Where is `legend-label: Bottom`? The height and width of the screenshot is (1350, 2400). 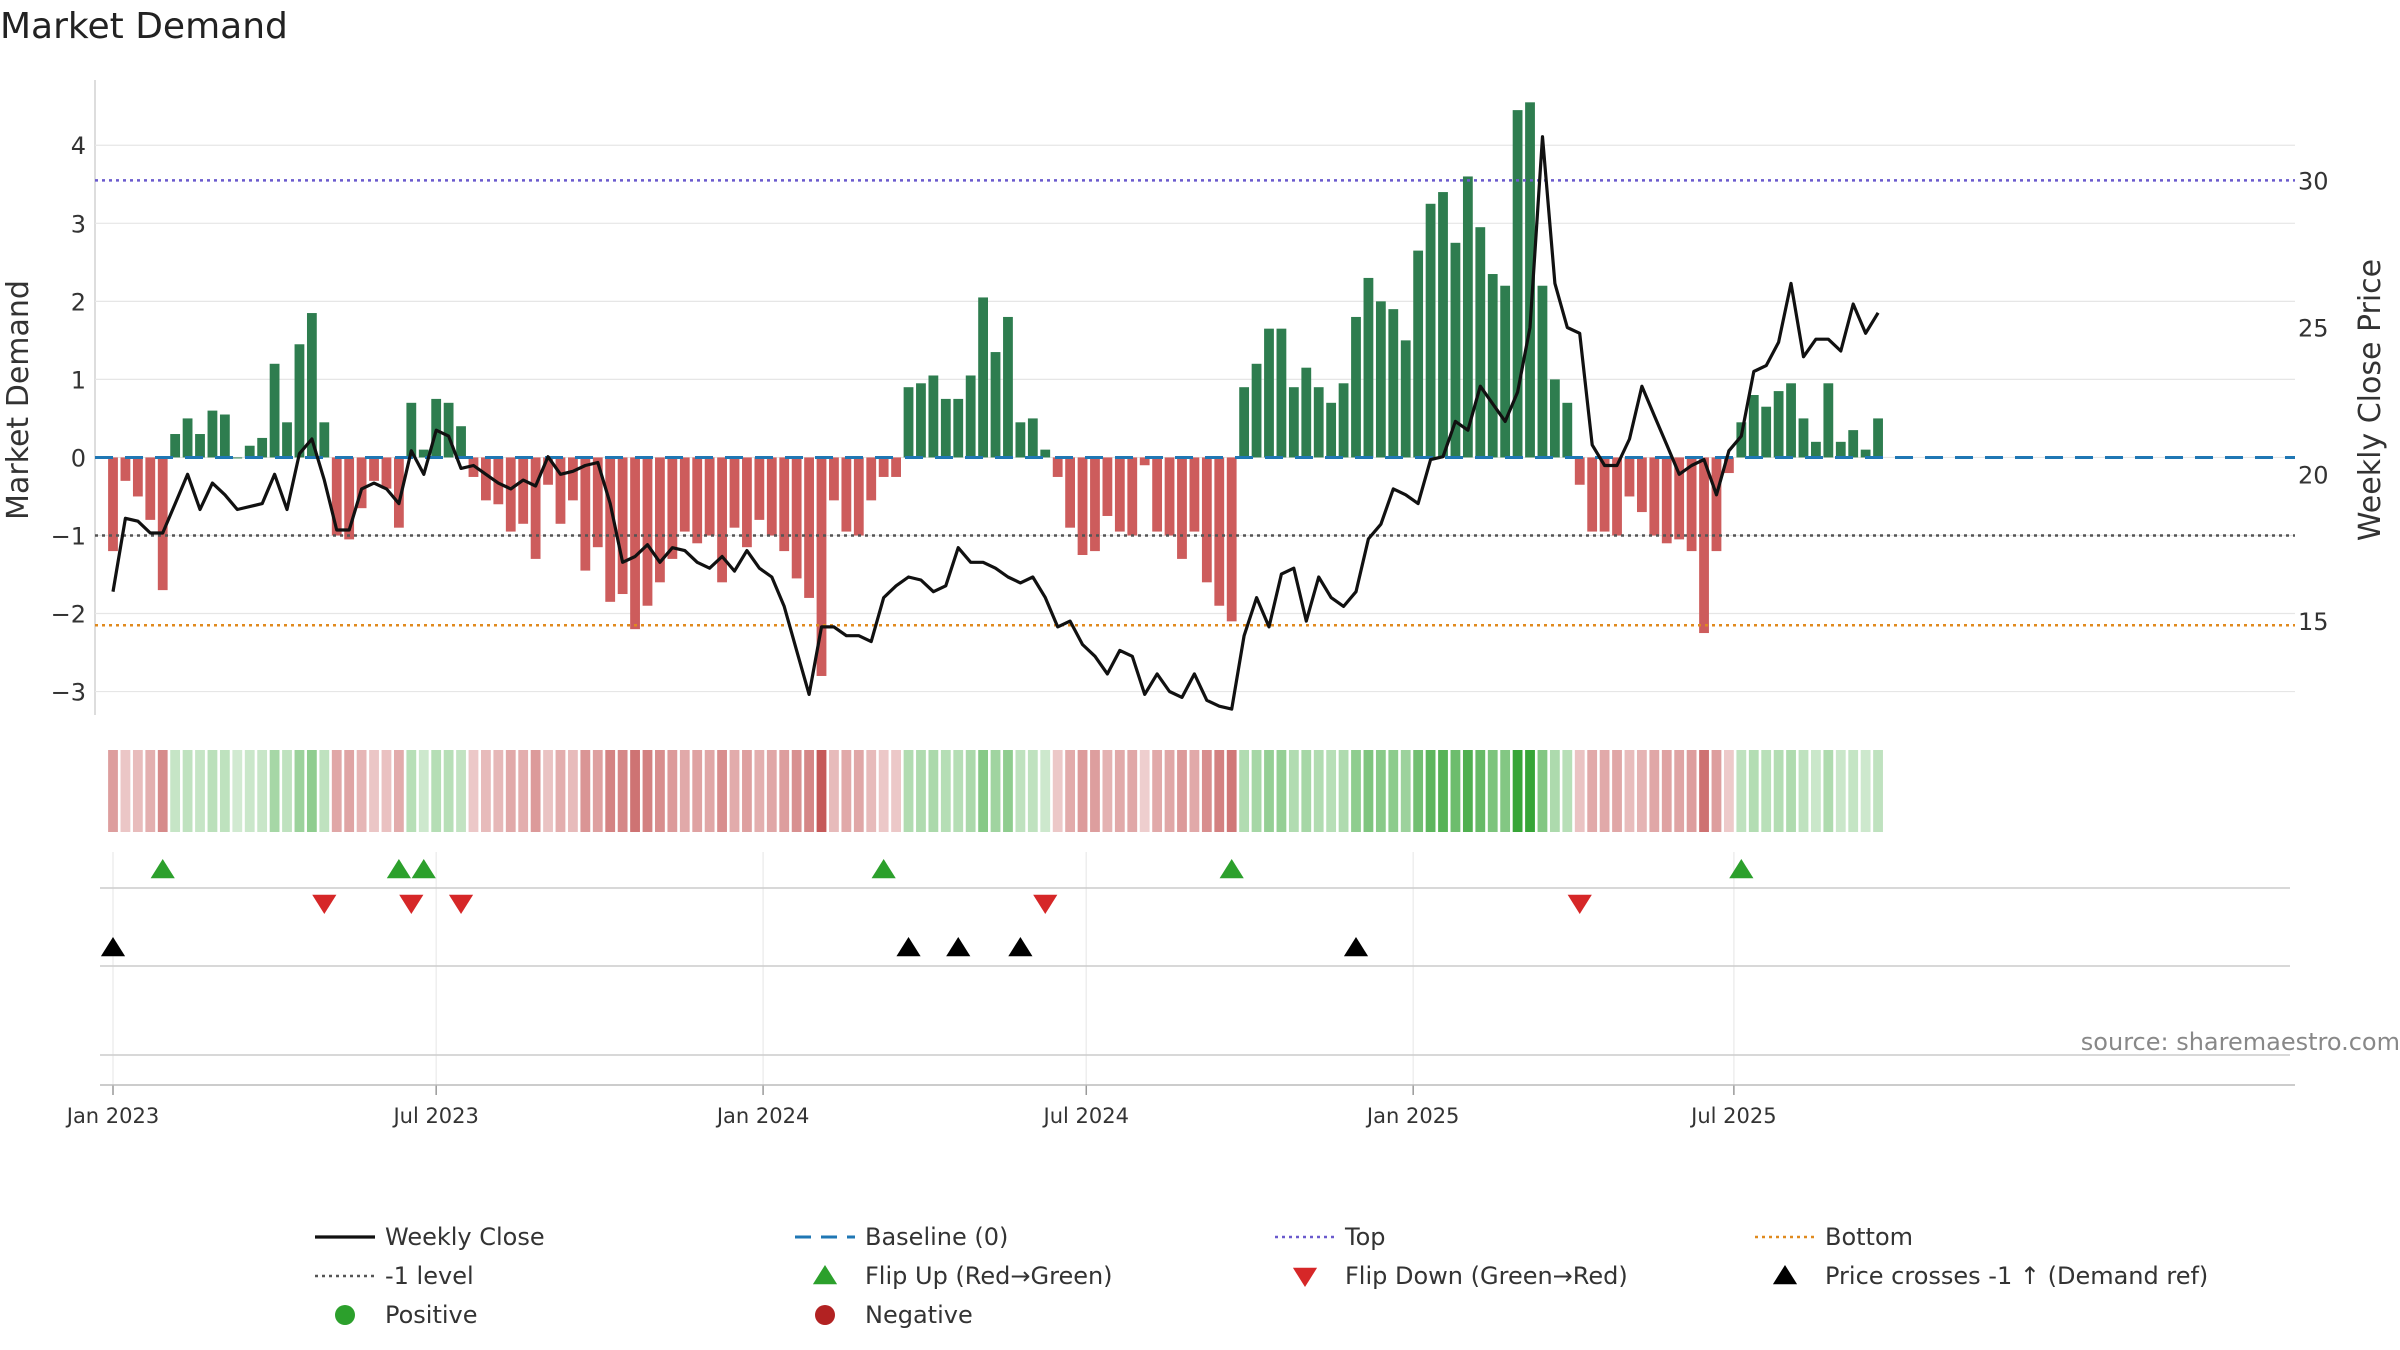
legend-label: Bottom is located at coordinates (1869, 1237).